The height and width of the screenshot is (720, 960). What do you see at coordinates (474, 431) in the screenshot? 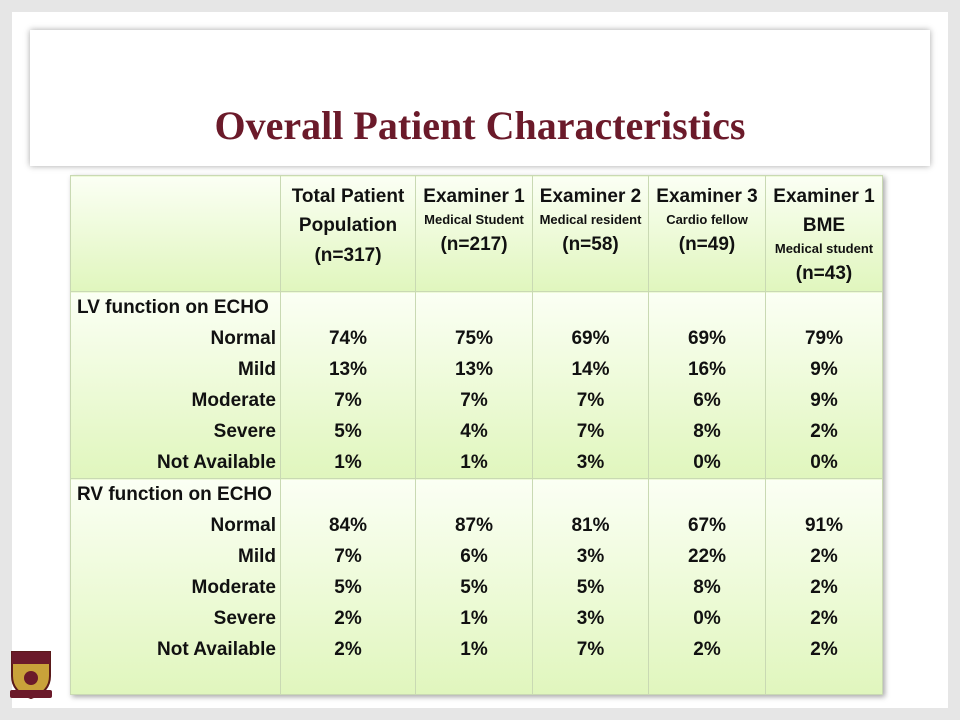
I see `value: 4%` at bounding box center [474, 431].